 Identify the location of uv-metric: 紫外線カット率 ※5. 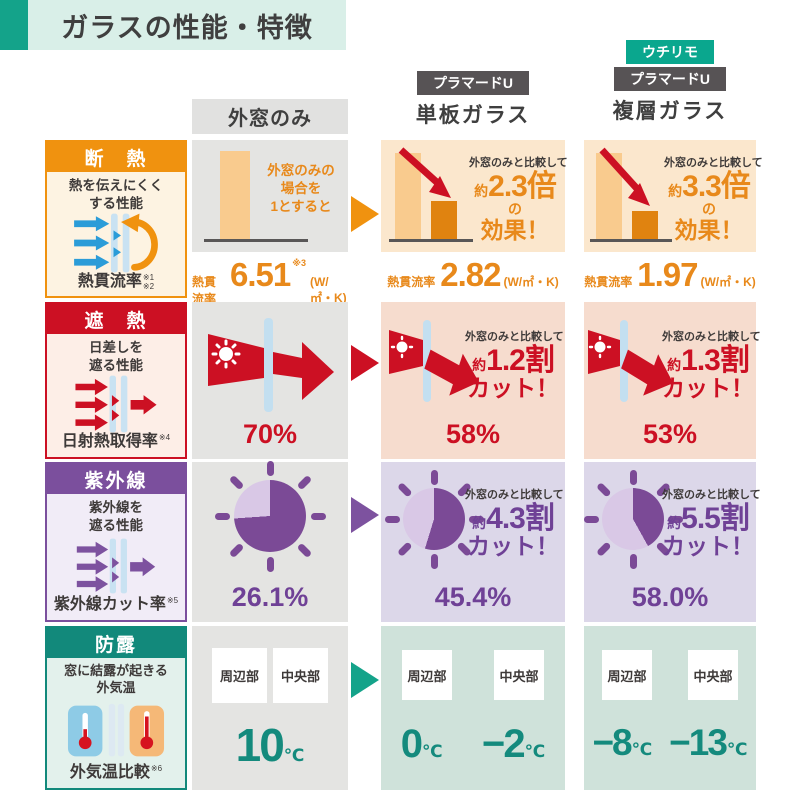
(116, 604).